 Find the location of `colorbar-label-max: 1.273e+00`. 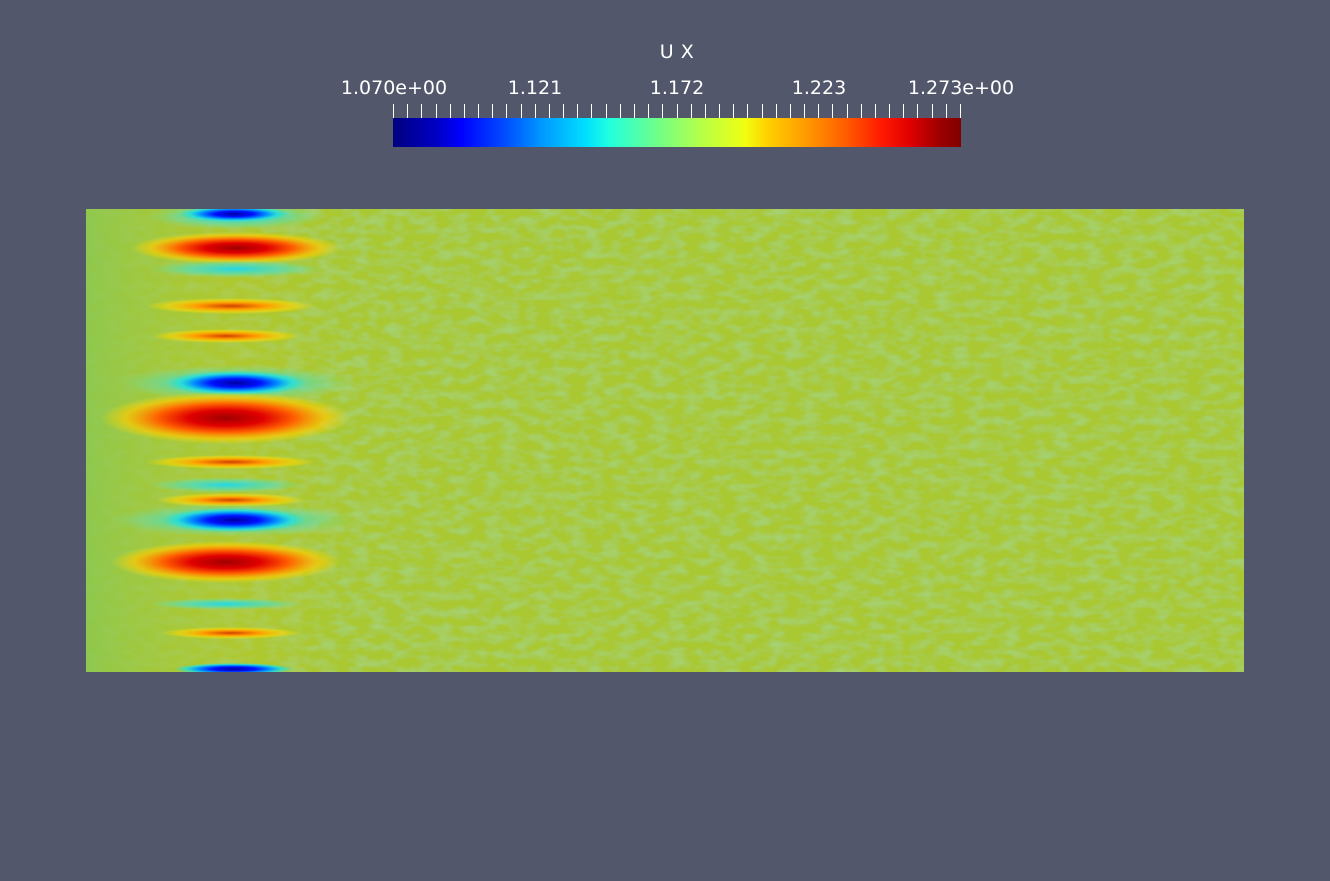

colorbar-label-max: 1.273e+00 is located at coordinates (961, 88).